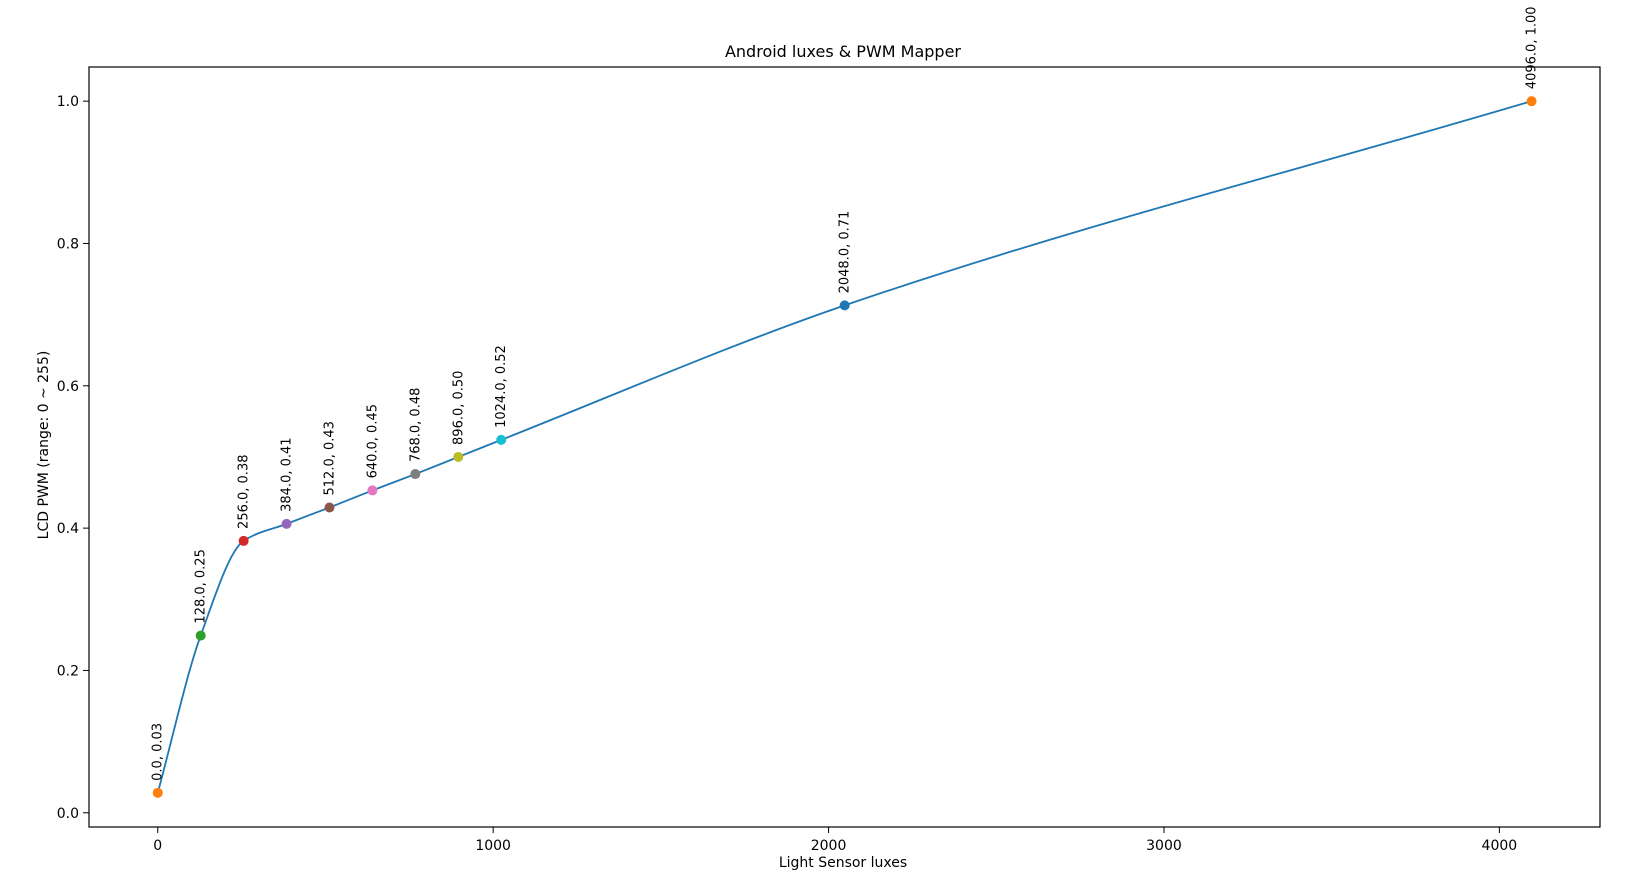 This screenshot has width=1627, height=875. Describe the element at coordinates (1164, 846) in the screenshot. I see `x-tick-label: 3000` at that location.